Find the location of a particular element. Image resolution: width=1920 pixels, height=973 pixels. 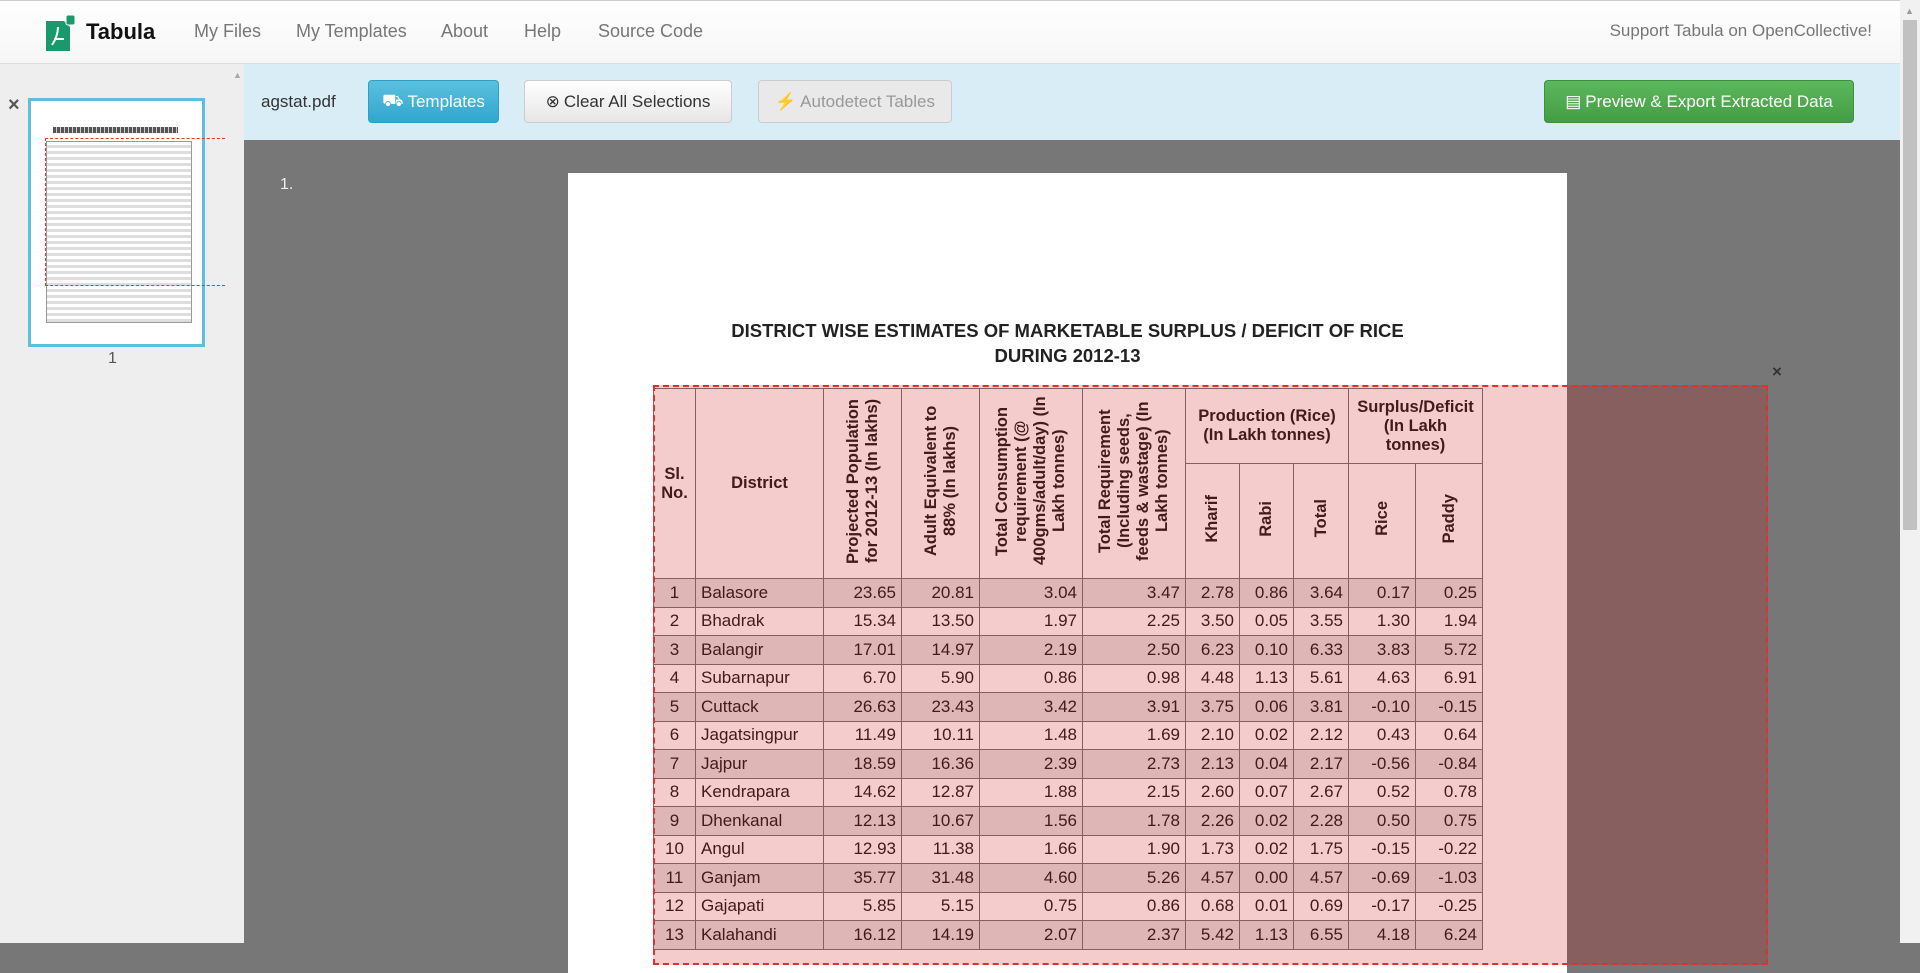

table-cell: -0.69 is located at coordinates (1382, 878).